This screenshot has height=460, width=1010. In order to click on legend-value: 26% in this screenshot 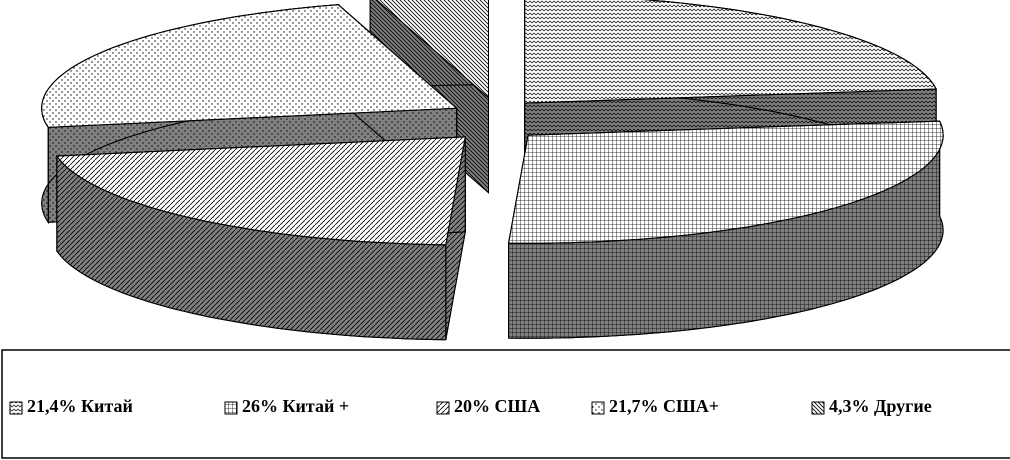, I will do `click(260, 406)`.